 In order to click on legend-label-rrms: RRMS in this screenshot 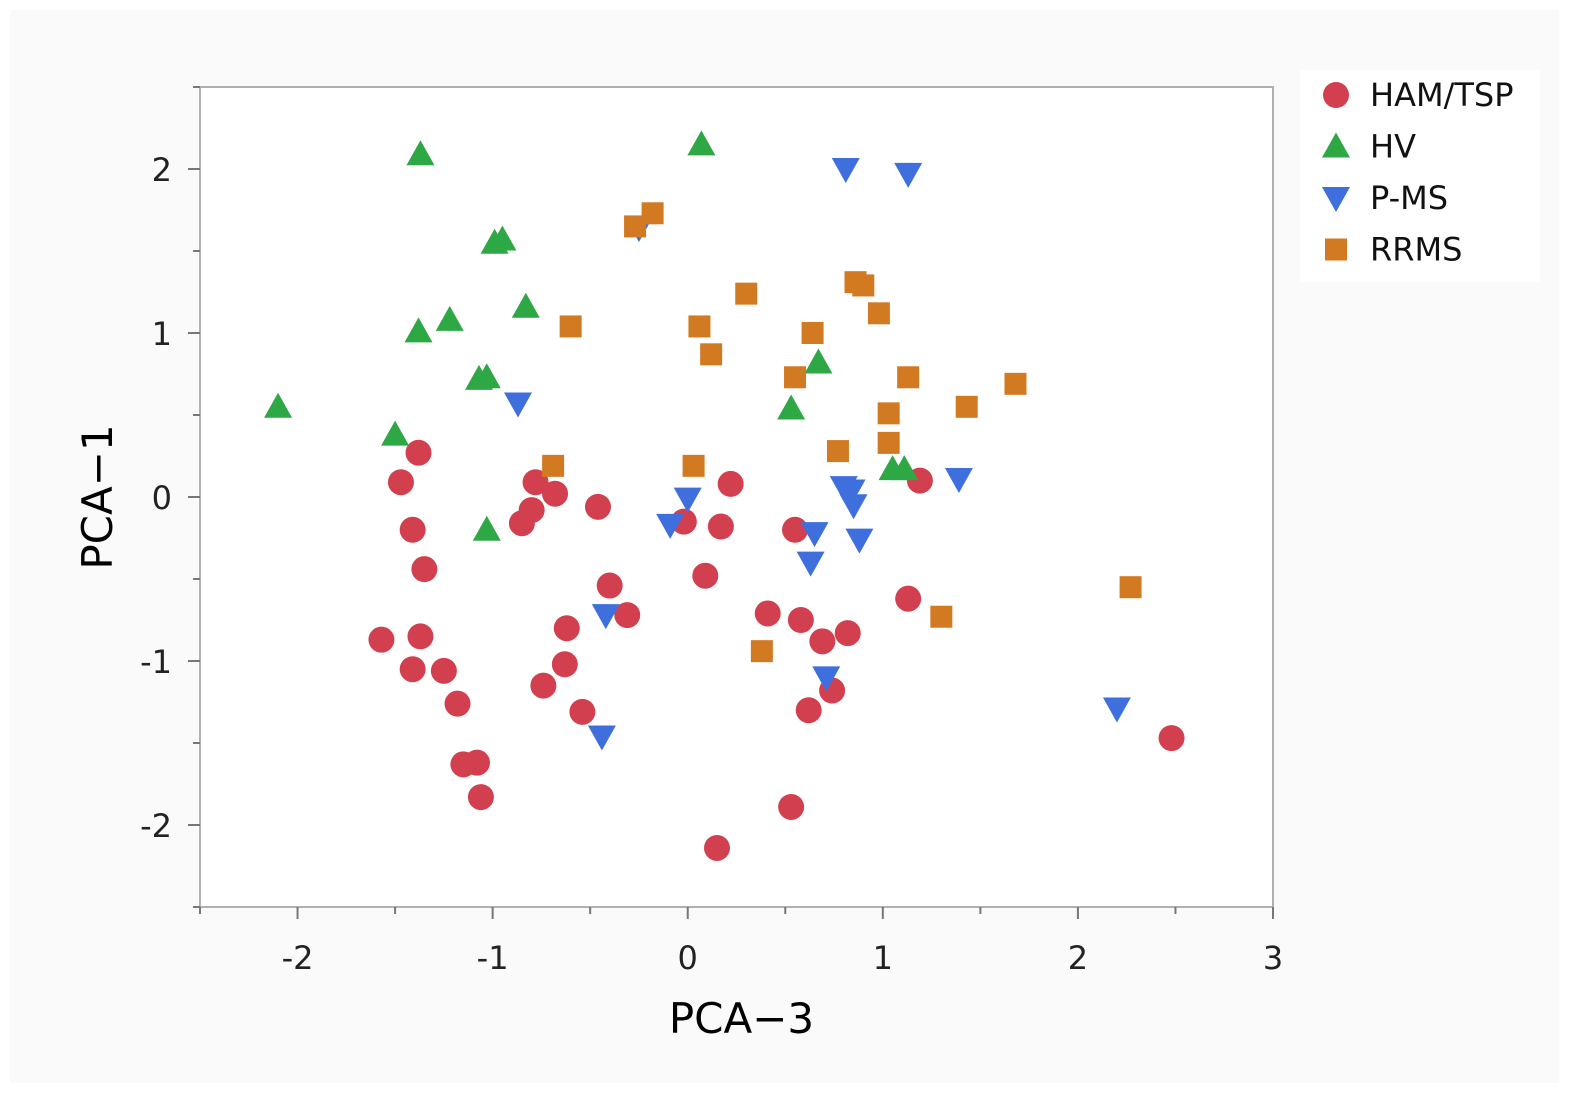, I will do `click(1416, 250)`.